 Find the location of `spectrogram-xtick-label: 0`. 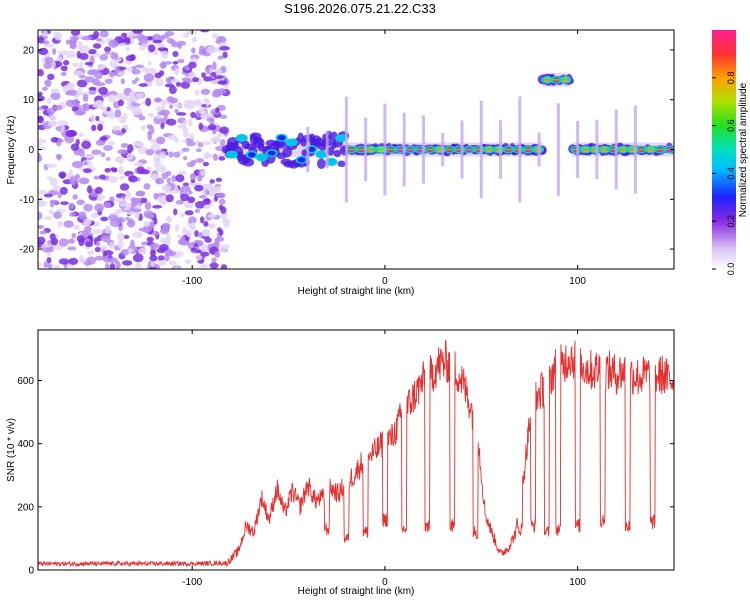

spectrogram-xtick-label: 0 is located at coordinates (385, 281).